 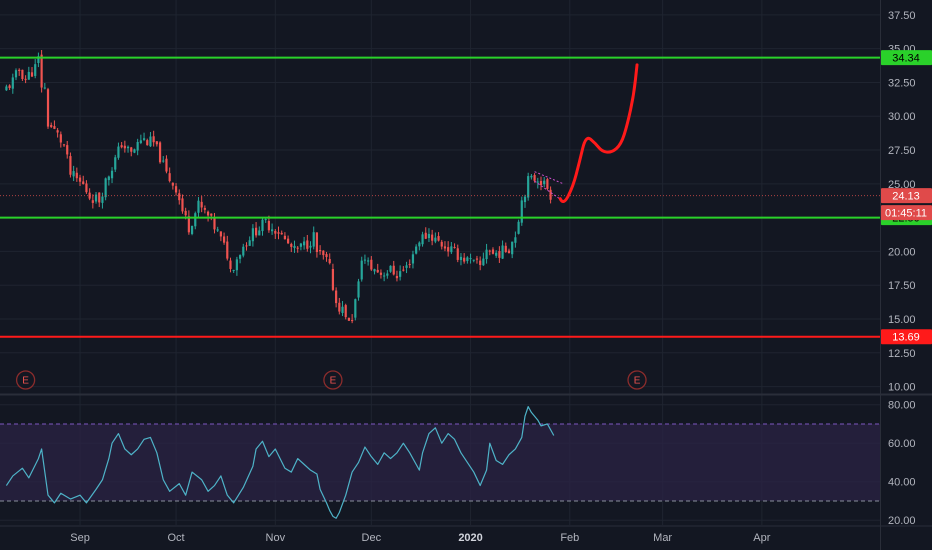 I want to click on drawings-layer, so click(x=586, y=133).